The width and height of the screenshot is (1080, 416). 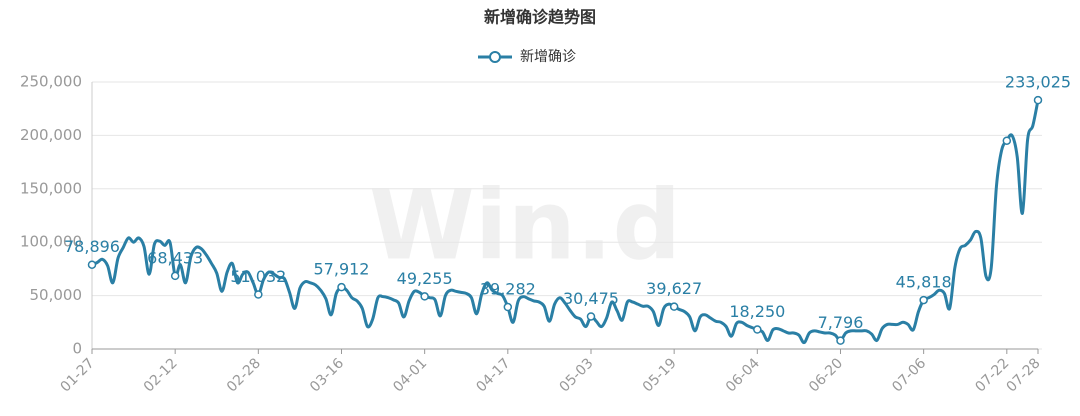 What do you see at coordinates (410, 375) in the screenshot?
I see `x-tick-label: 04-01` at bounding box center [410, 375].